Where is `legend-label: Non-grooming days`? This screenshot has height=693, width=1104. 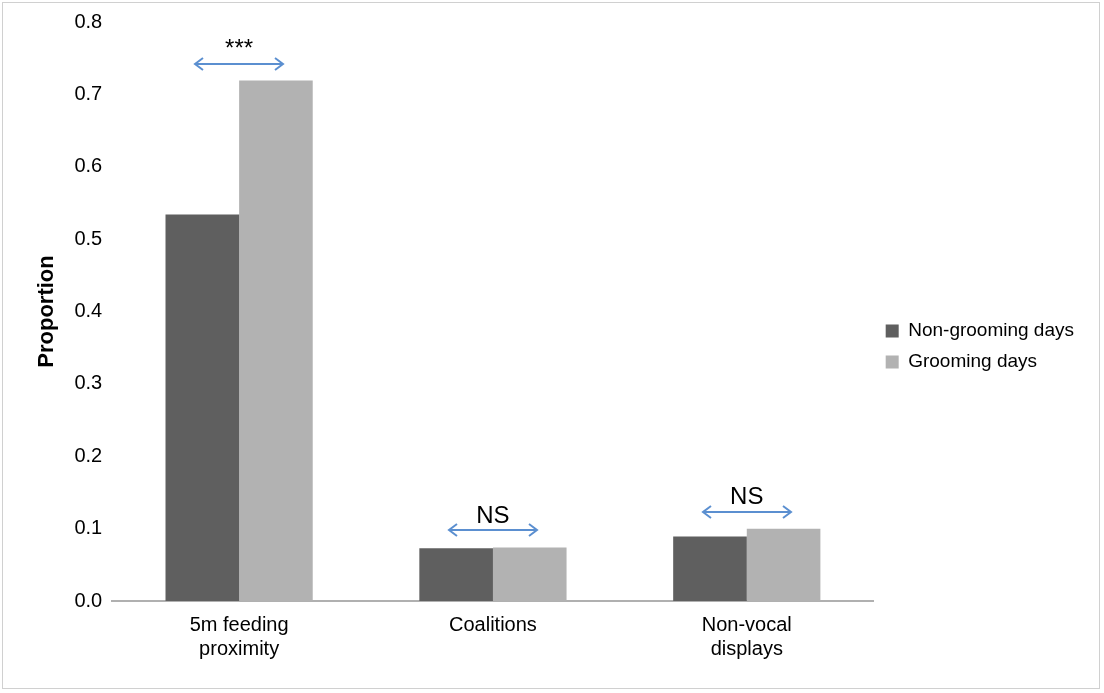
legend-label: Non-grooming days is located at coordinates (991, 330).